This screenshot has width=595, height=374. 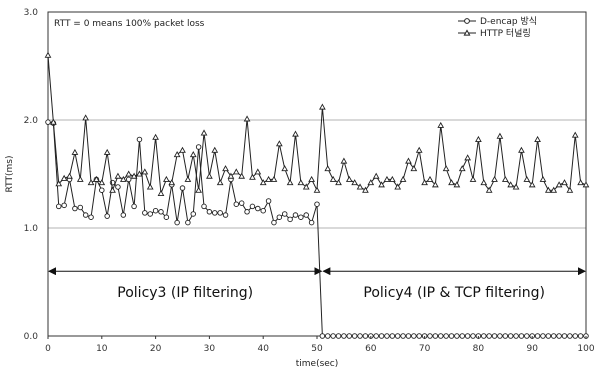 What do you see at coordinates (210, 349) in the screenshot?
I see `x-tick-label: 30` at bounding box center [210, 349].